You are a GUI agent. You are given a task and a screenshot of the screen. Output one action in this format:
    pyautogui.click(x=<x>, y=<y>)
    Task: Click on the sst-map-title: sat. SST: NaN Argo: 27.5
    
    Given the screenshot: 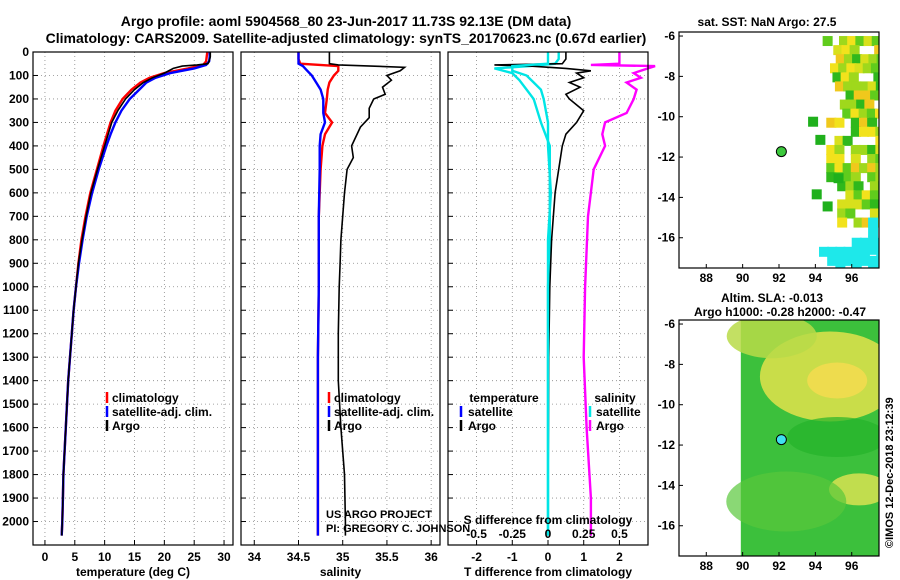 What is the action you would take?
    pyautogui.click(x=767, y=22)
    